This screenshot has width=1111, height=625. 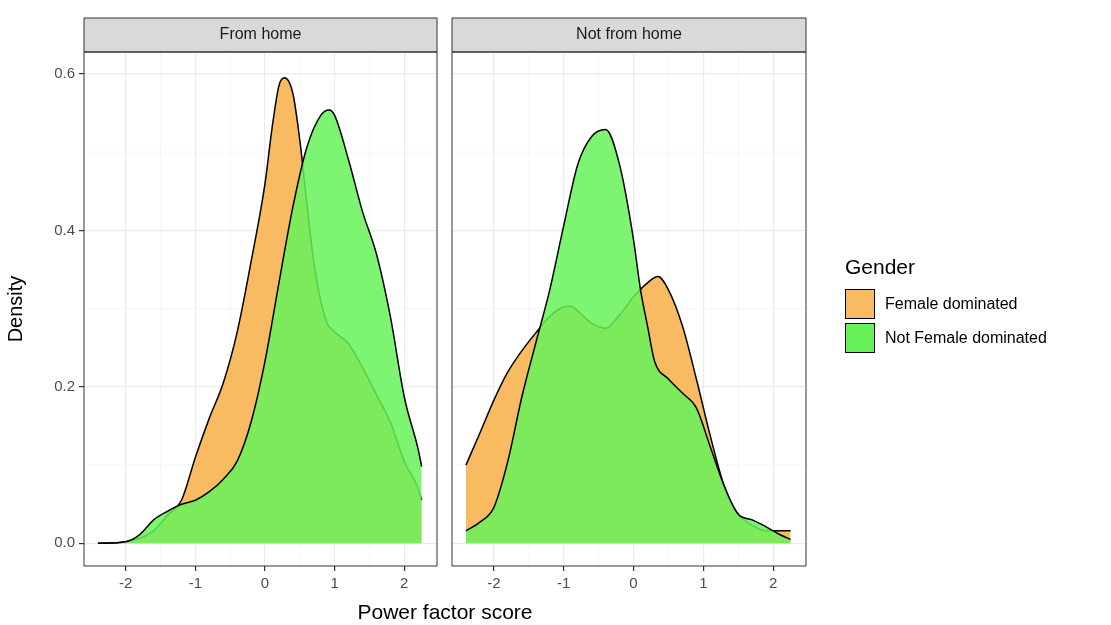 What do you see at coordinates (629, 34) in the screenshot?
I see `chart-title: Not from home` at bounding box center [629, 34].